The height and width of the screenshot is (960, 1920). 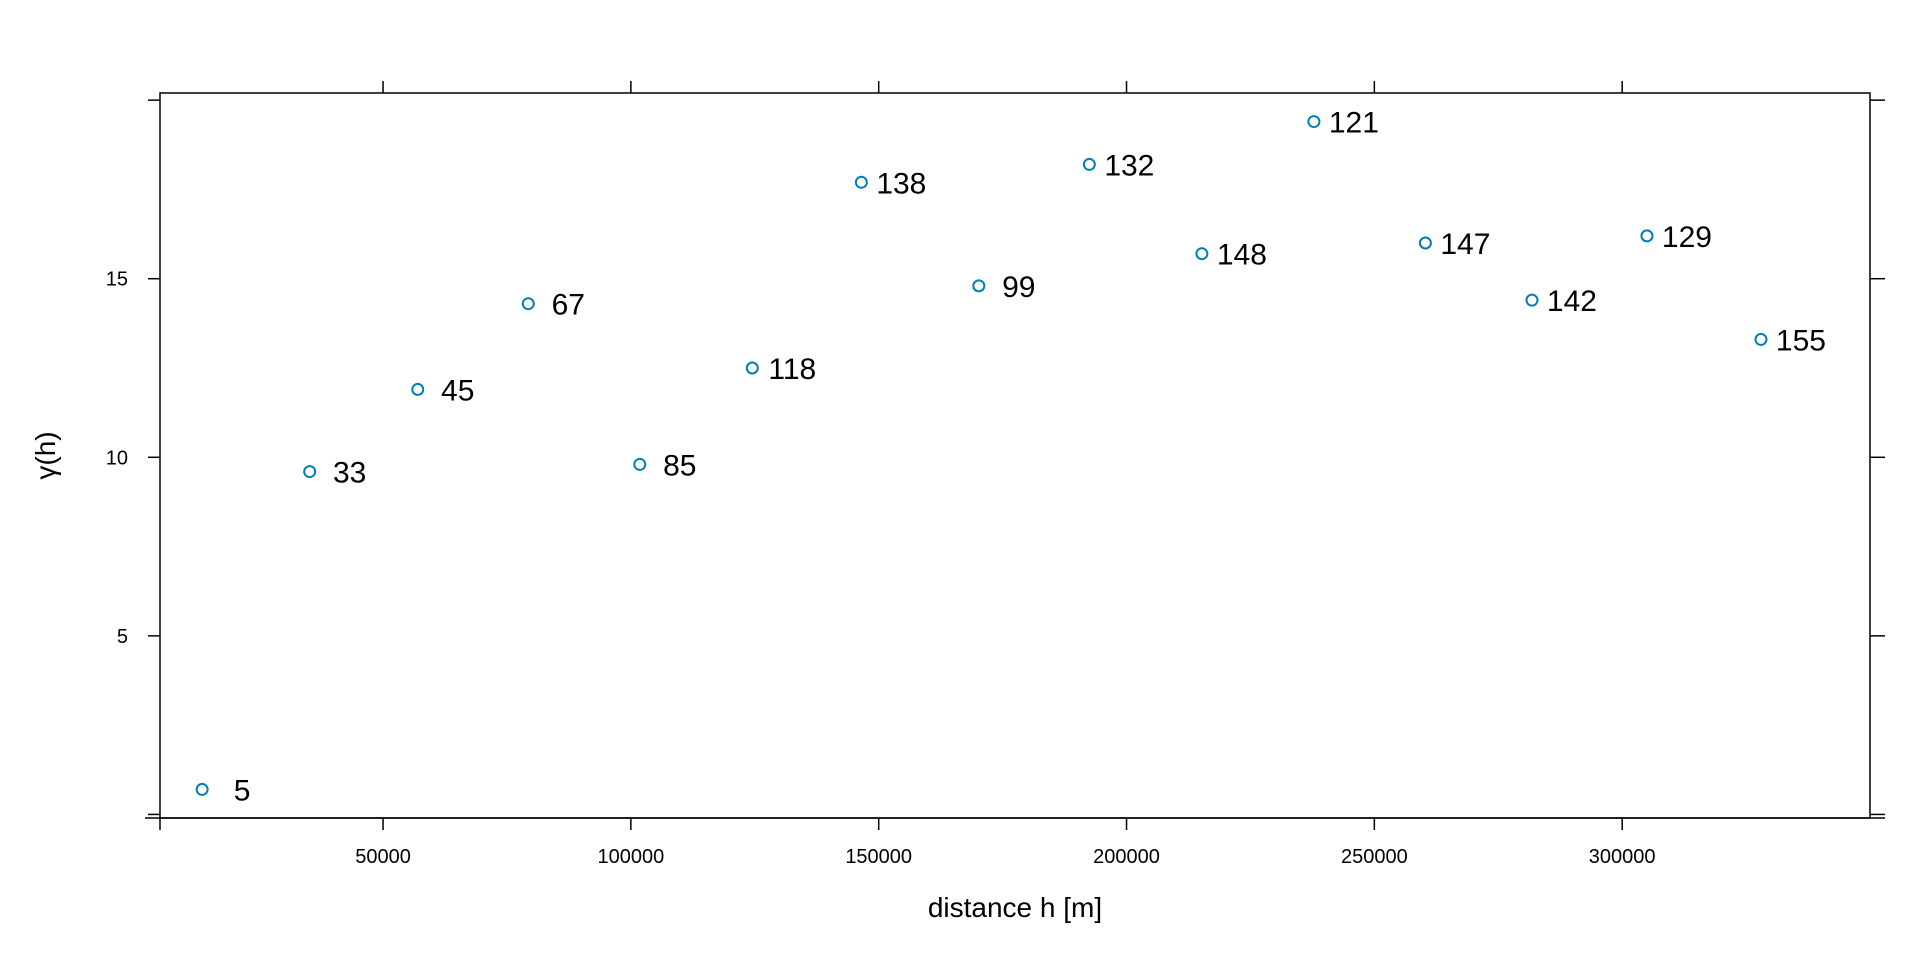 What do you see at coordinates (1801, 340) in the screenshot?
I see `point-label: 155` at bounding box center [1801, 340].